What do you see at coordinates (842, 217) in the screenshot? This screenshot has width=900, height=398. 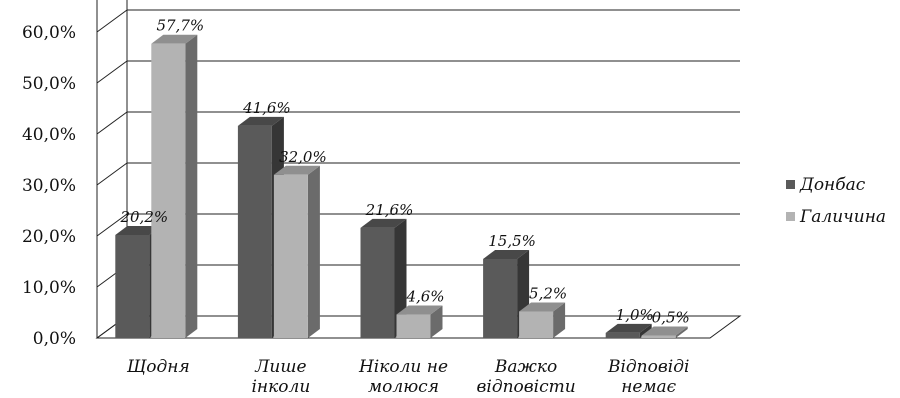 I see `legend-label: Галичина` at bounding box center [842, 217].